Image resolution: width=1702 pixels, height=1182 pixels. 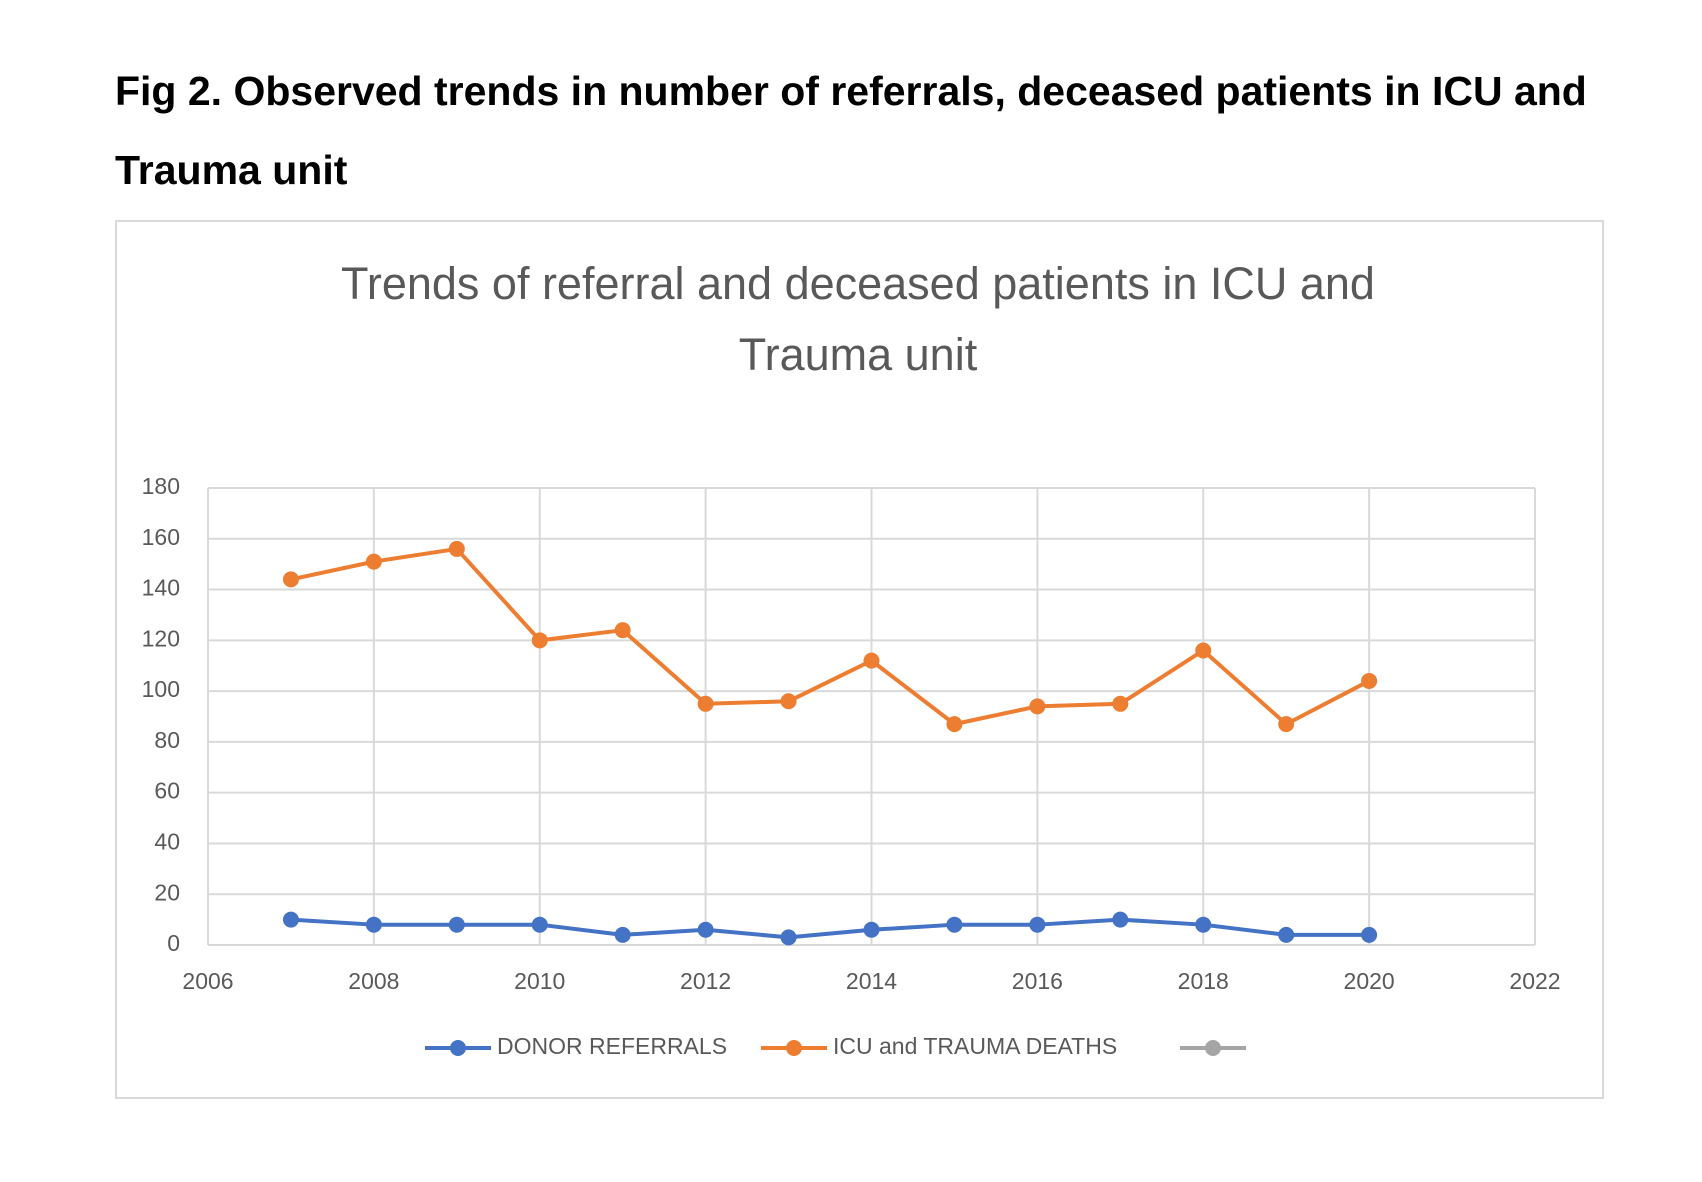 I want to click on y-tick-label: 160, so click(x=161, y=537).